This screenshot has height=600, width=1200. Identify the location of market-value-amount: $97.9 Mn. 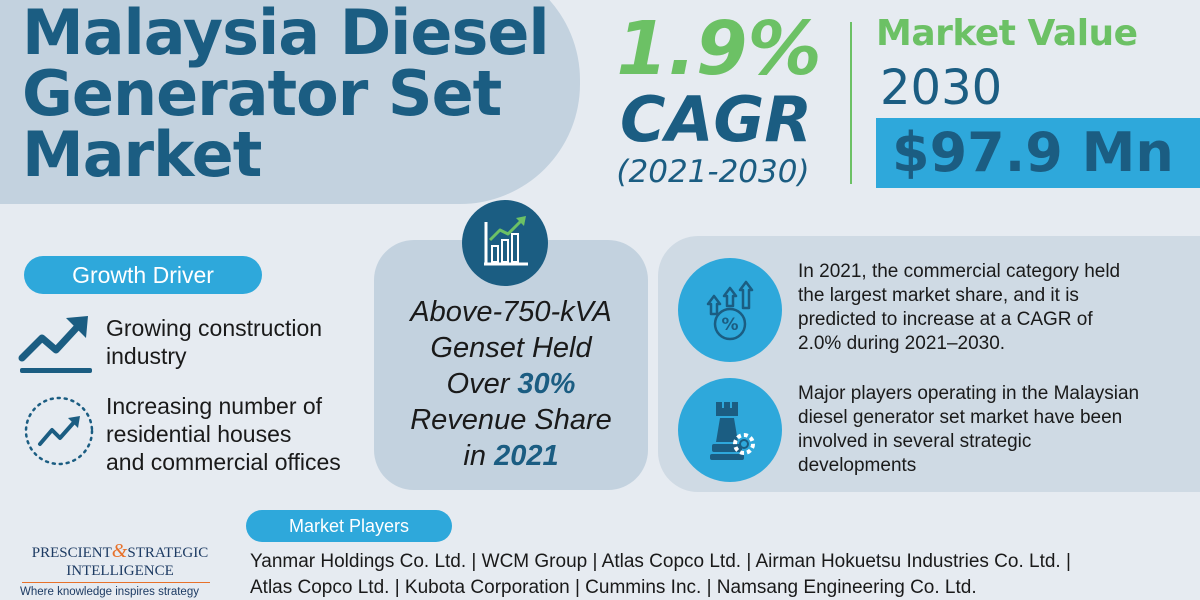
(1038, 153).